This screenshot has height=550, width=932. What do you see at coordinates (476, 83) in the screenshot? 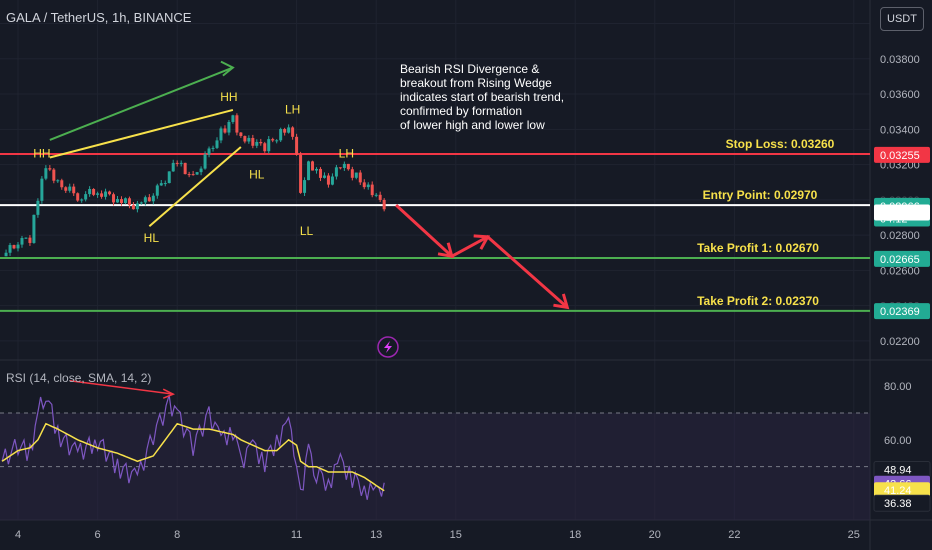
I see `annotation-line: breakout from Rising Wedge` at bounding box center [476, 83].